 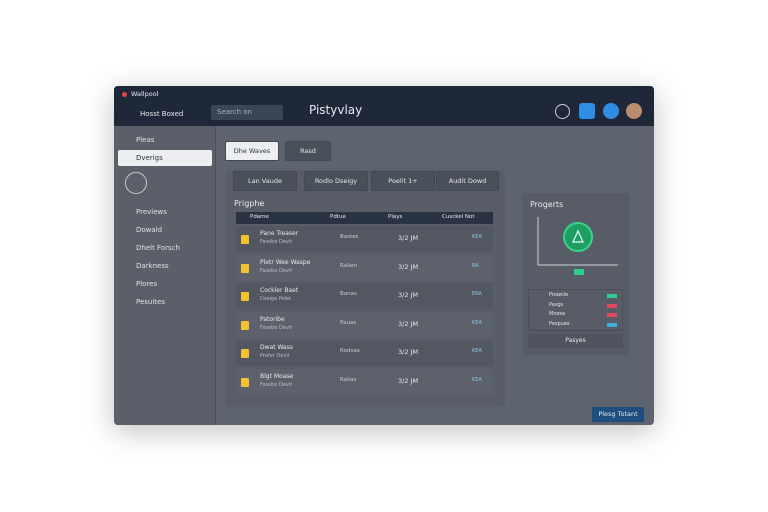 What do you see at coordinates (276, 347) in the screenshot?
I see `row-name: Dwat Wass` at bounding box center [276, 347].